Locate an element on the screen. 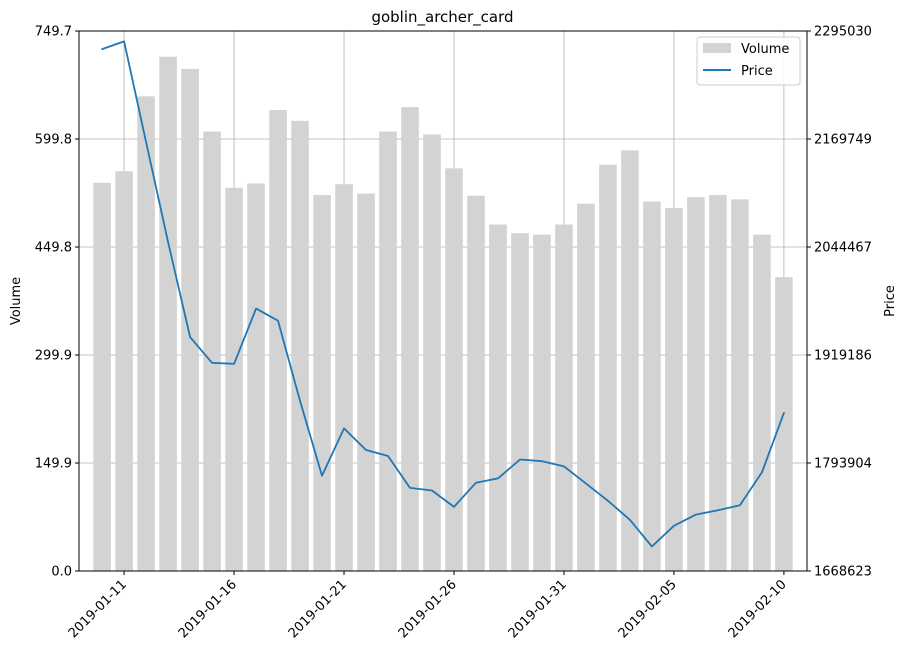 The image size is (907, 657). y-tick-label-left: 599.8 is located at coordinates (53, 140).